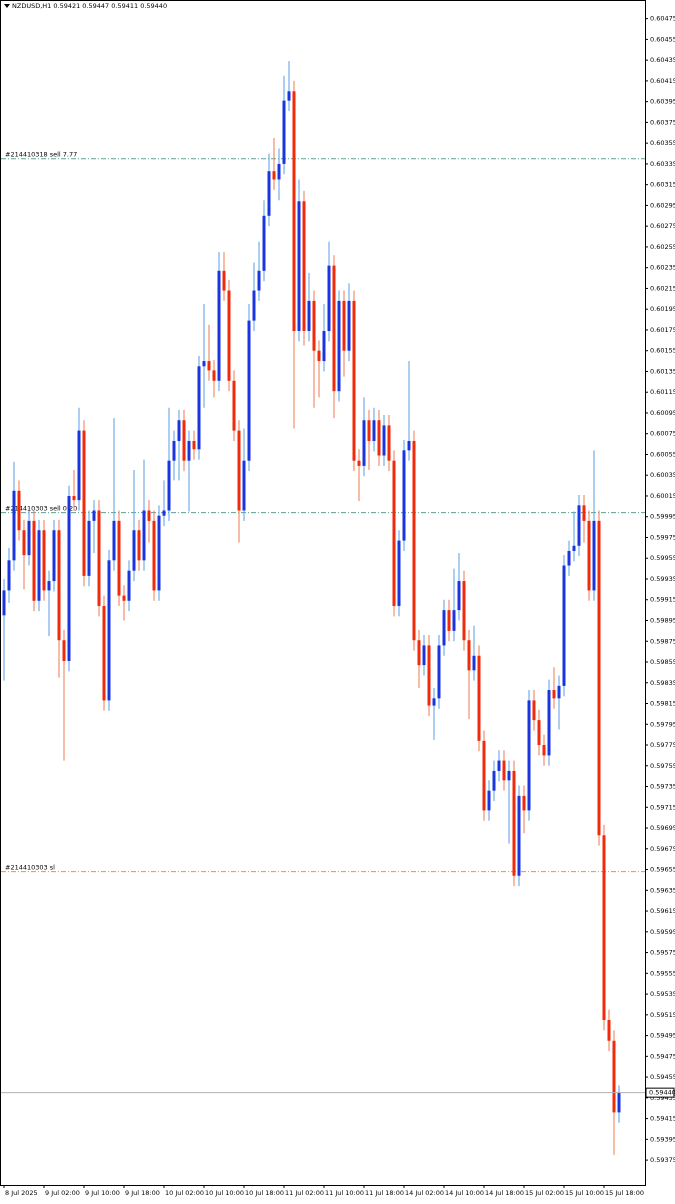 Image resolution: width=675 pixels, height=1204 pixels. What do you see at coordinates (62, 1193) in the screenshot?
I see `x-tick-label: 9 Jul 02:00` at bounding box center [62, 1193].